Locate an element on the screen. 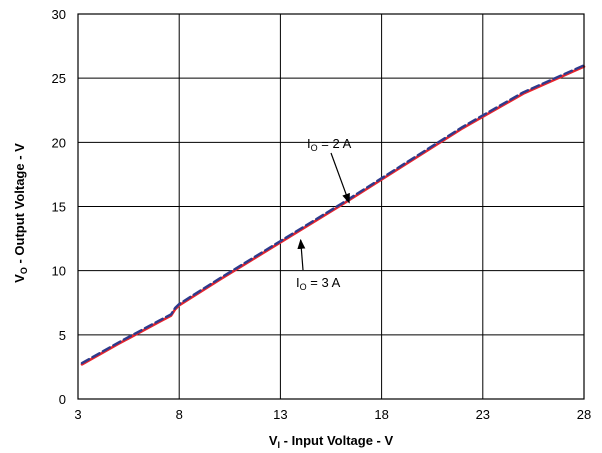  annotation-label-rest: = 3 A is located at coordinates (324, 282).